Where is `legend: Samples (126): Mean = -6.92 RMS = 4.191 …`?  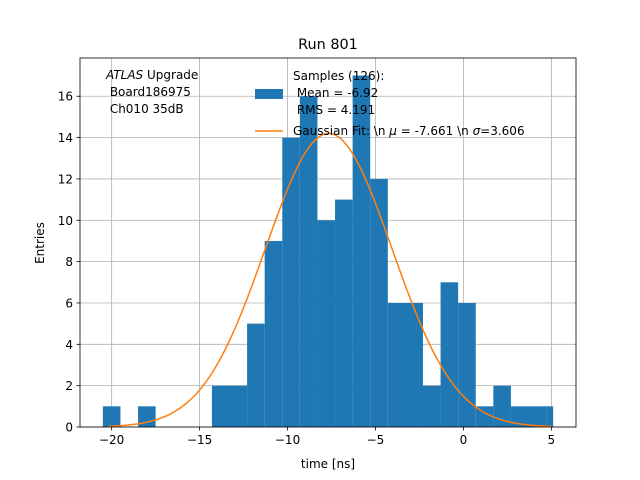
legend: Samples (126): Mean = -6.92 RMS = 4.191 … is located at coordinates (390, 103).